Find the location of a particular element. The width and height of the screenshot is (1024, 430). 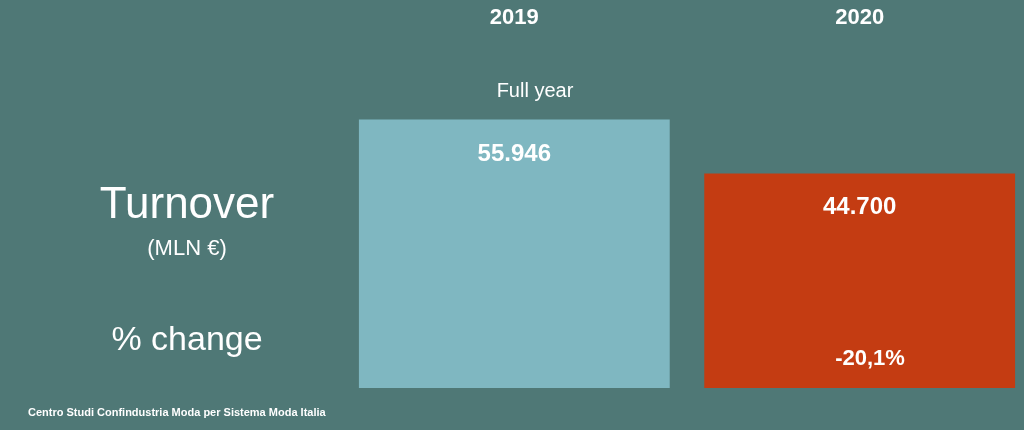

text: (MLN €) is located at coordinates (187, 247).